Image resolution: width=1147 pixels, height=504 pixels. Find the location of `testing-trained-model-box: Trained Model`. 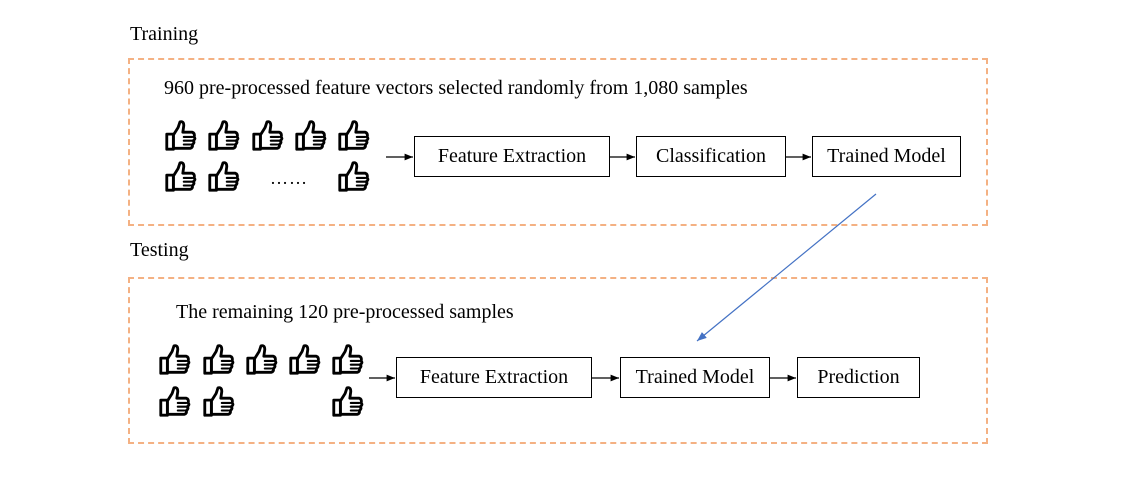

testing-trained-model-box: Trained Model is located at coordinates (695, 377).